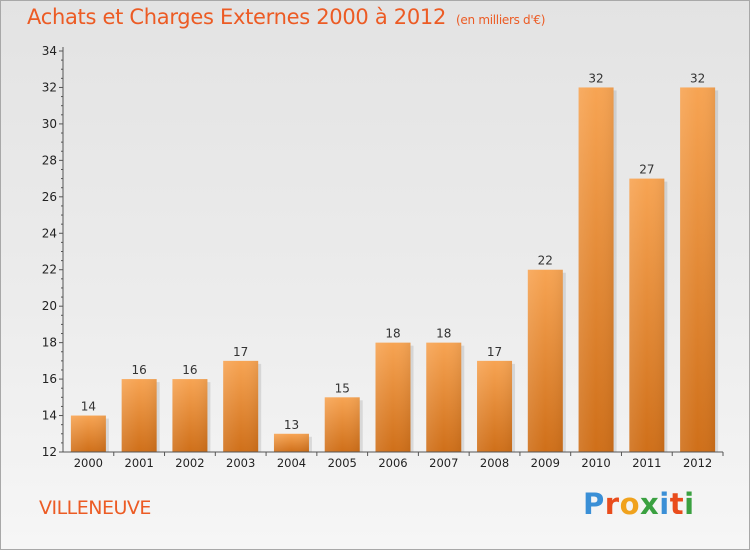  I want to click on chart-subtitle: (en milliers d'€), so click(501, 20).